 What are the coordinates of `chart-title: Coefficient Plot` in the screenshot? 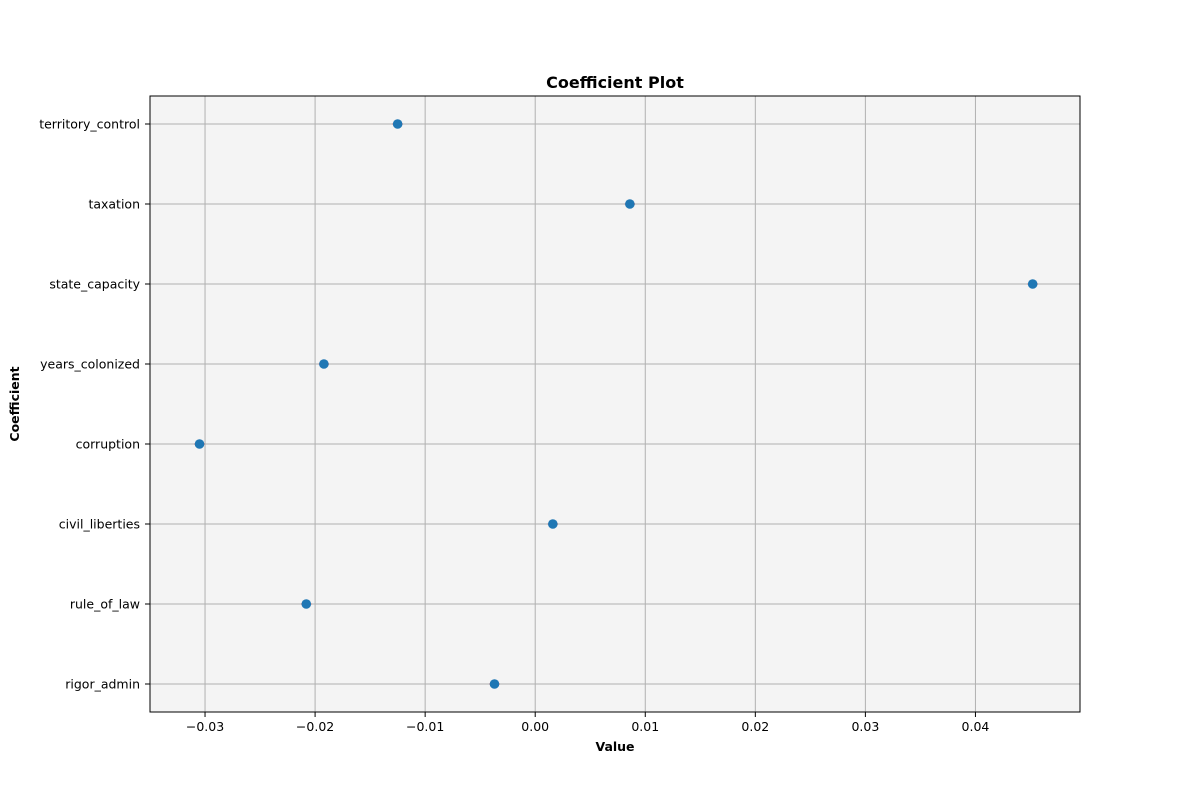 It's located at (615, 82).